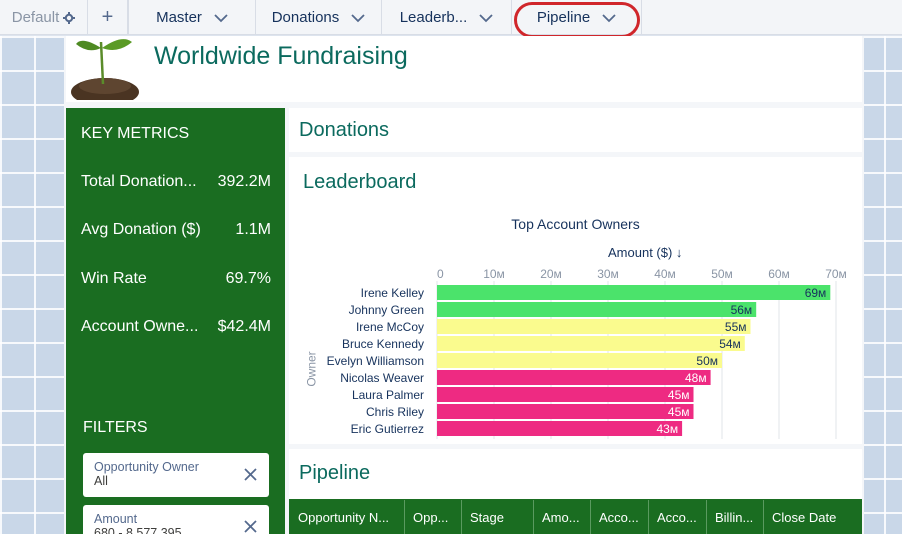 Image resolution: width=902 pixels, height=534 pixels. I want to click on x-tick-label: 30м, so click(608, 274).